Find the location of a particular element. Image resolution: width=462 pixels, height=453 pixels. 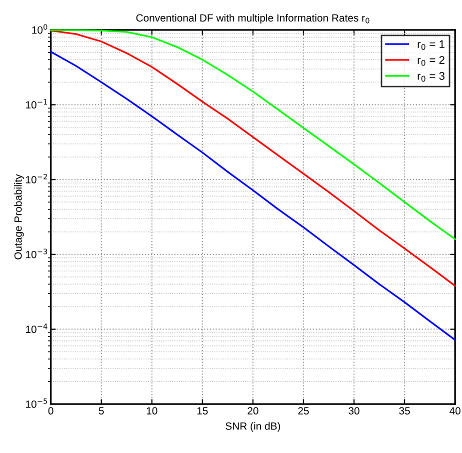

x-axis-title: SNR (in dB) is located at coordinates (253, 427).